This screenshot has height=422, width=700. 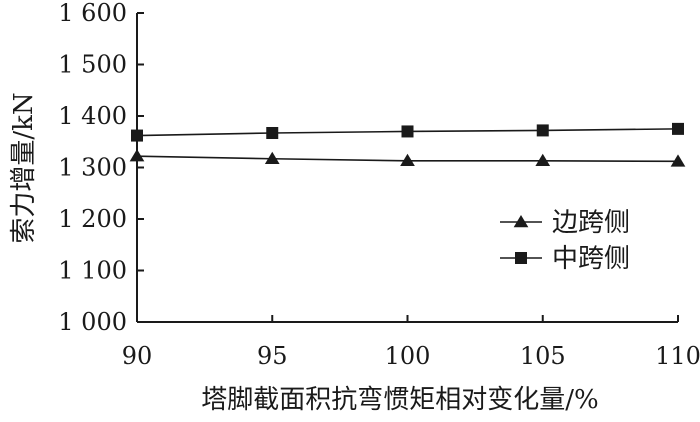 What do you see at coordinates (543, 356) in the screenshot?
I see `x-tick-label: 105` at bounding box center [543, 356].